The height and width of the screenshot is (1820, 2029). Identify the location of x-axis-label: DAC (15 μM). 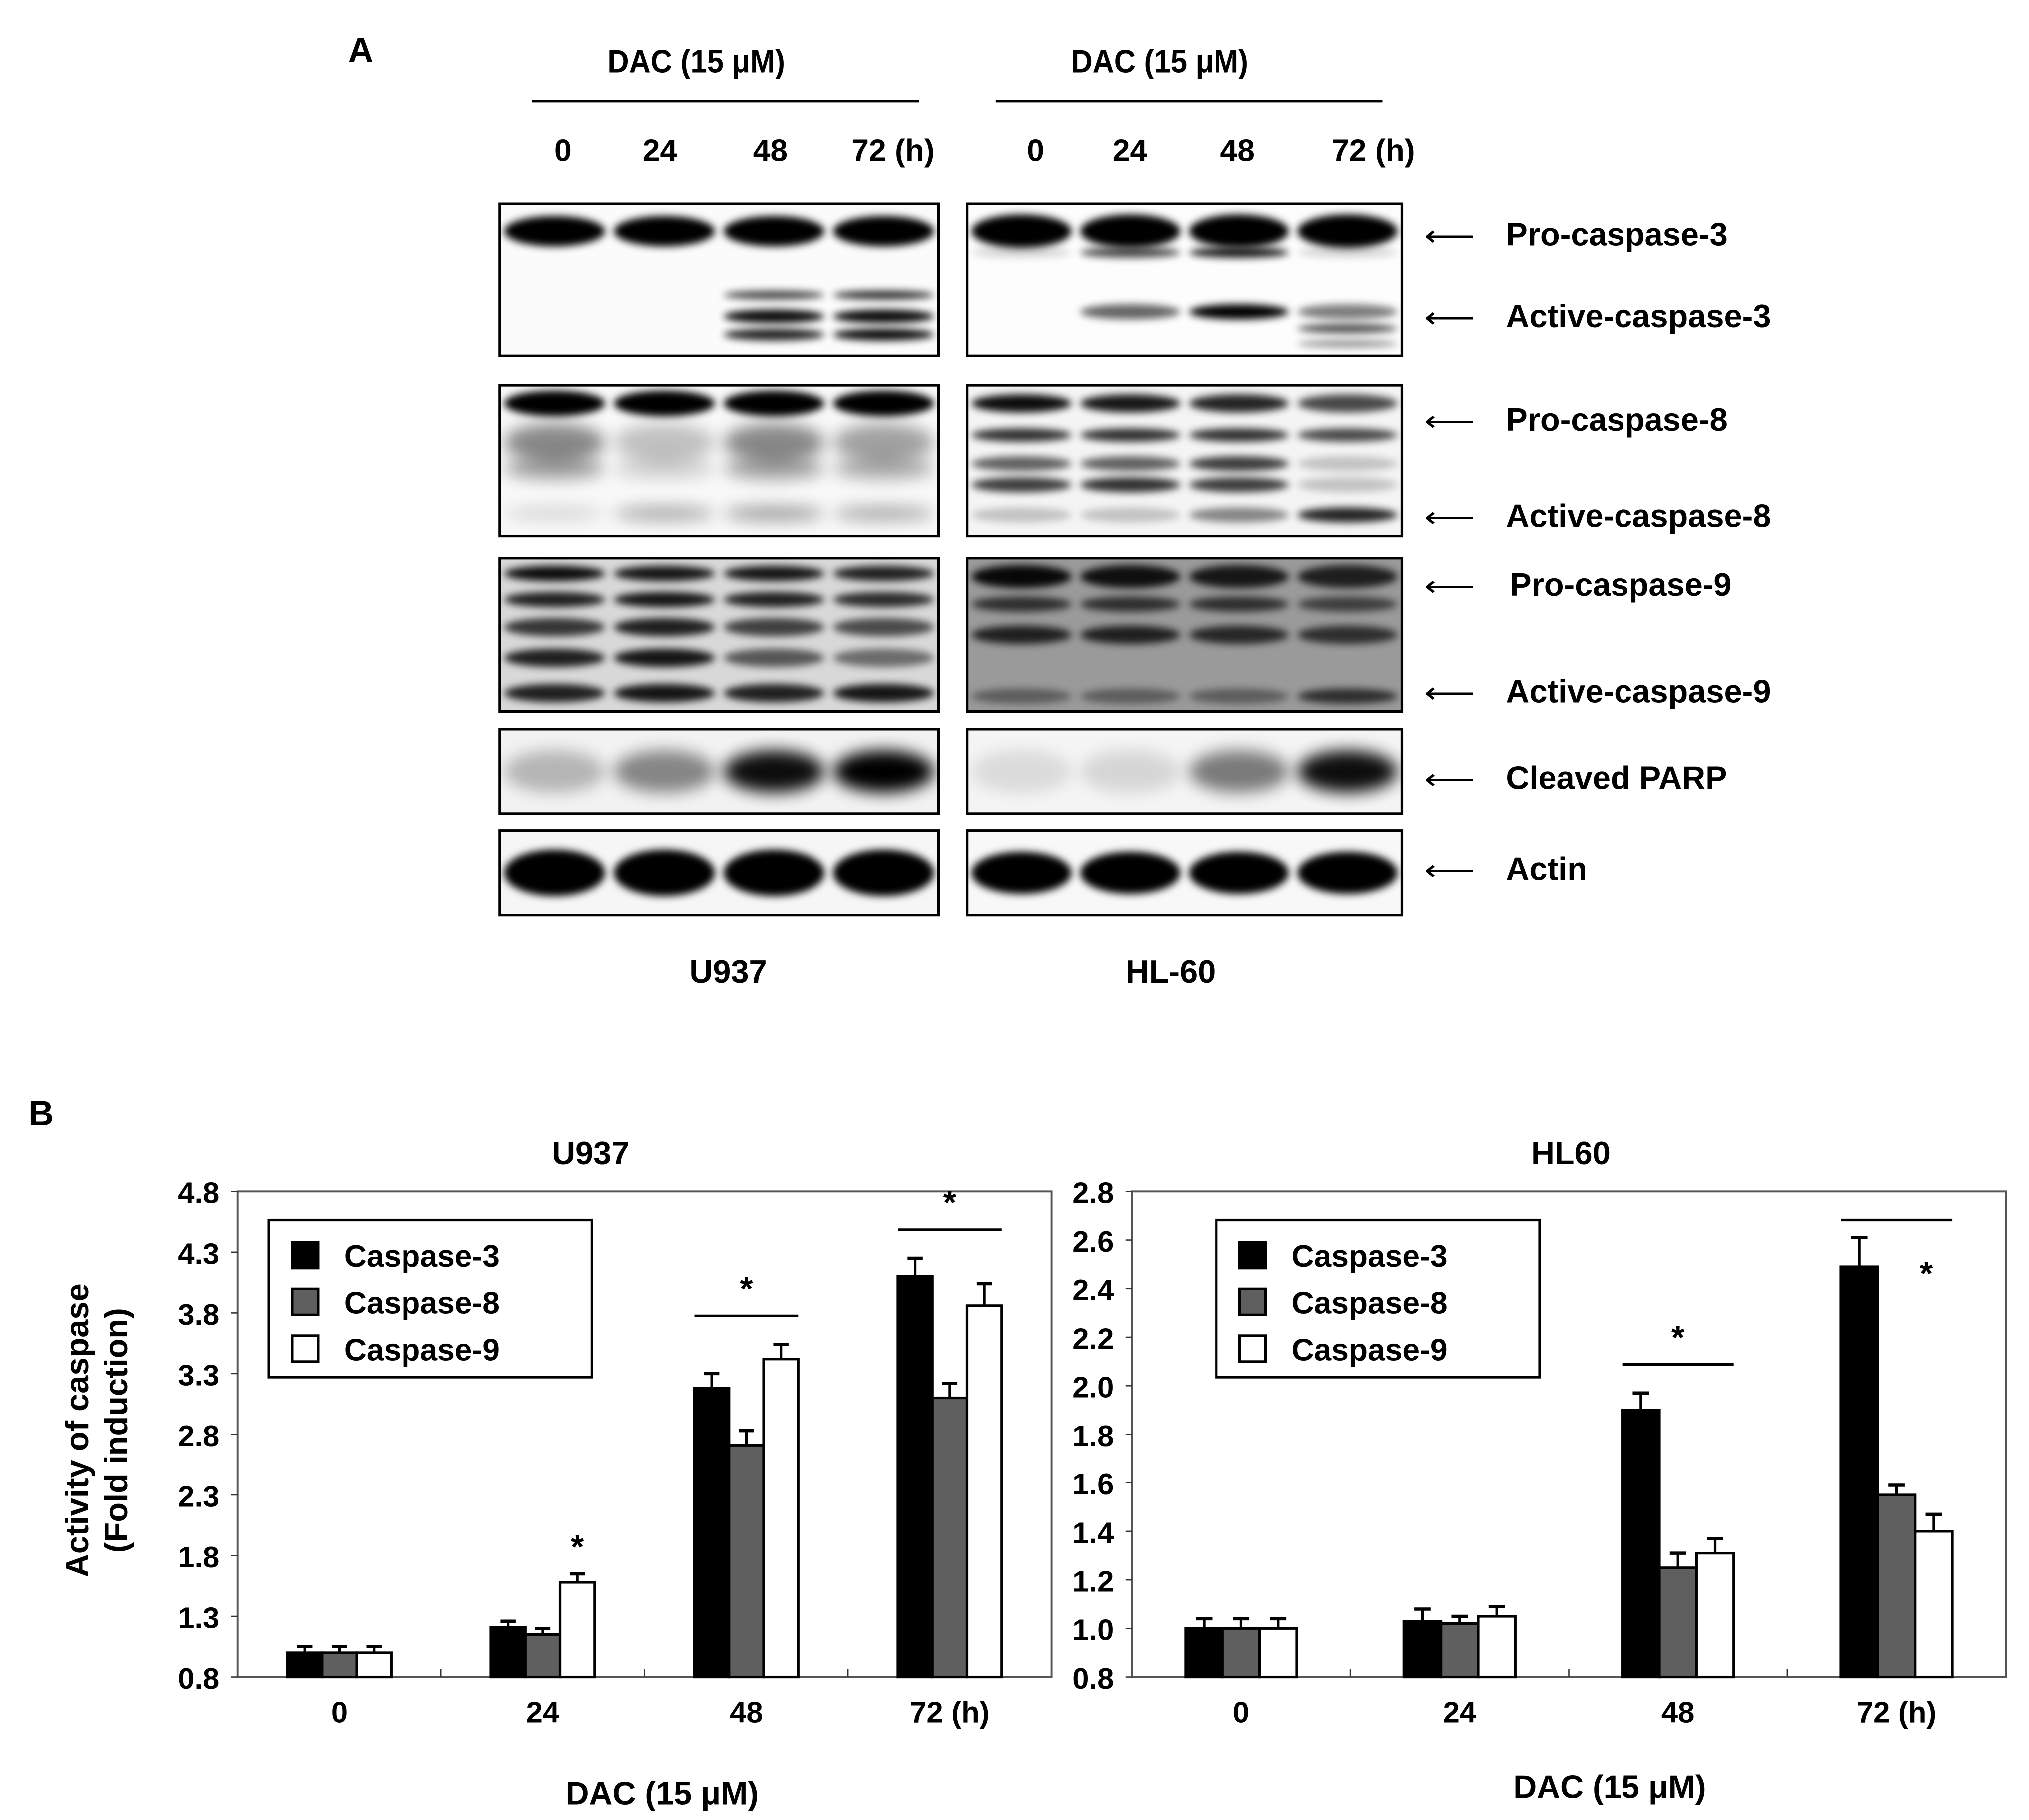
(1609, 1786).